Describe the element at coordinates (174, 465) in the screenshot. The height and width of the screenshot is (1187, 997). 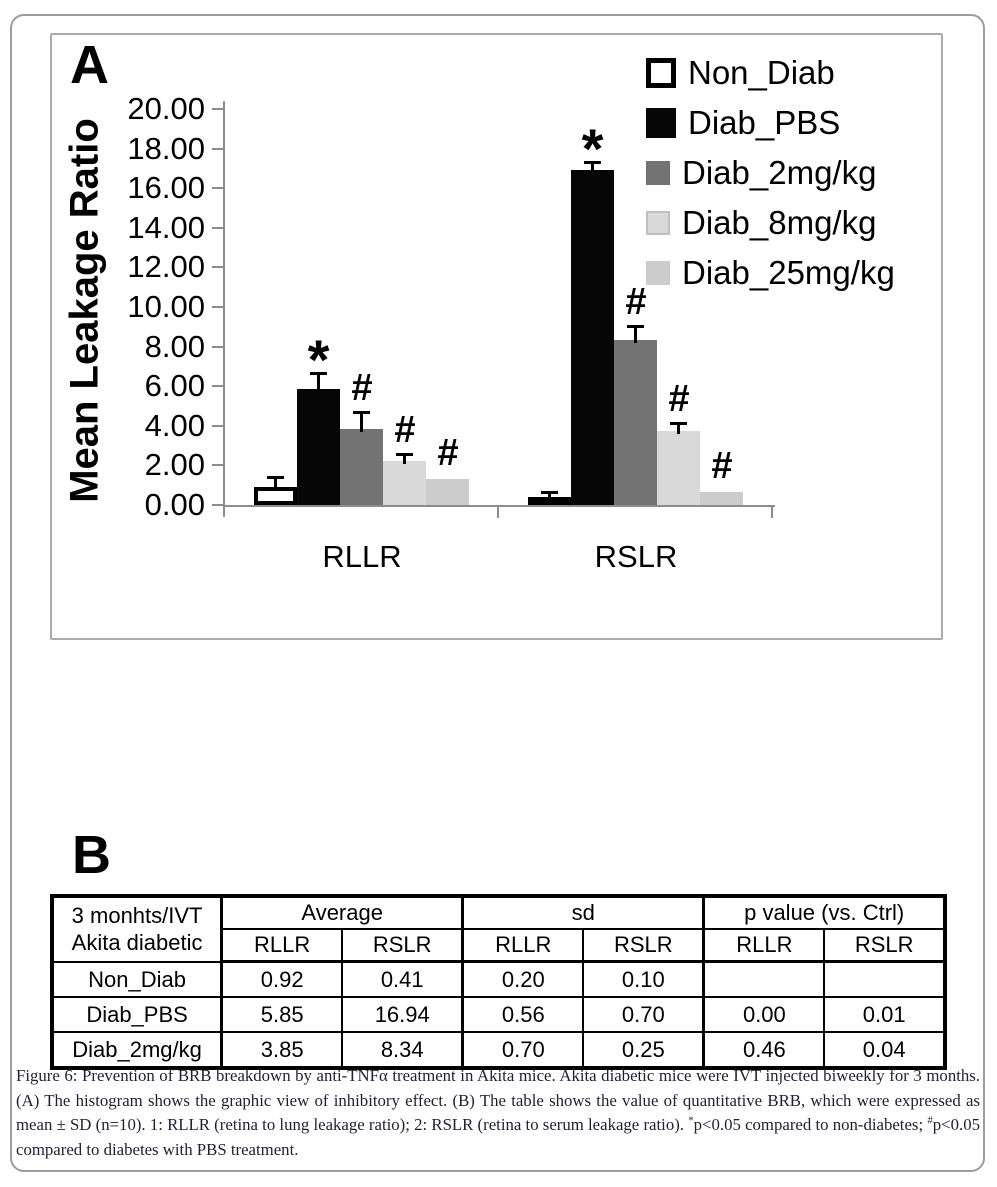
I see `y-tick-label: 2.00` at that location.